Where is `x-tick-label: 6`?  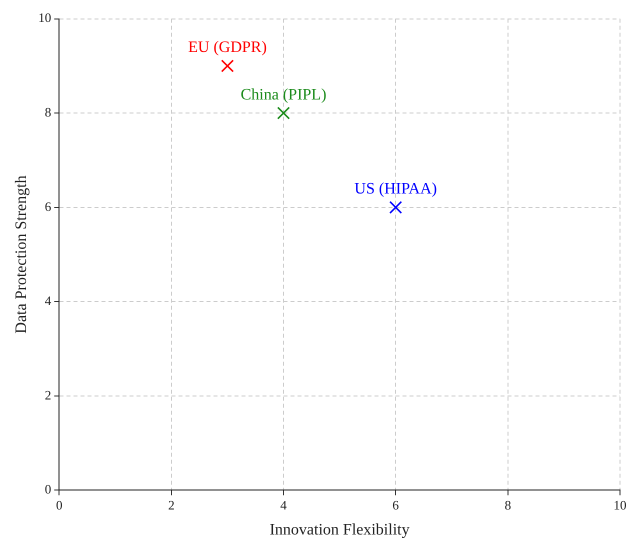
x-tick-label: 6 is located at coordinates (396, 504).